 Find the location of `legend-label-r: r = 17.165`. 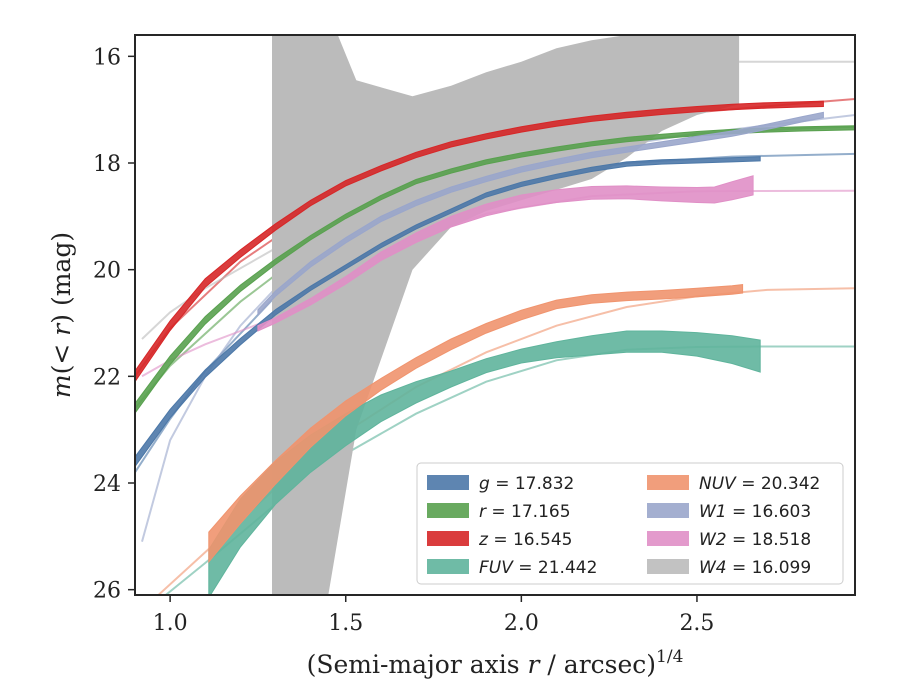

legend-label-r: r = 17.165 is located at coordinates (525, 512).